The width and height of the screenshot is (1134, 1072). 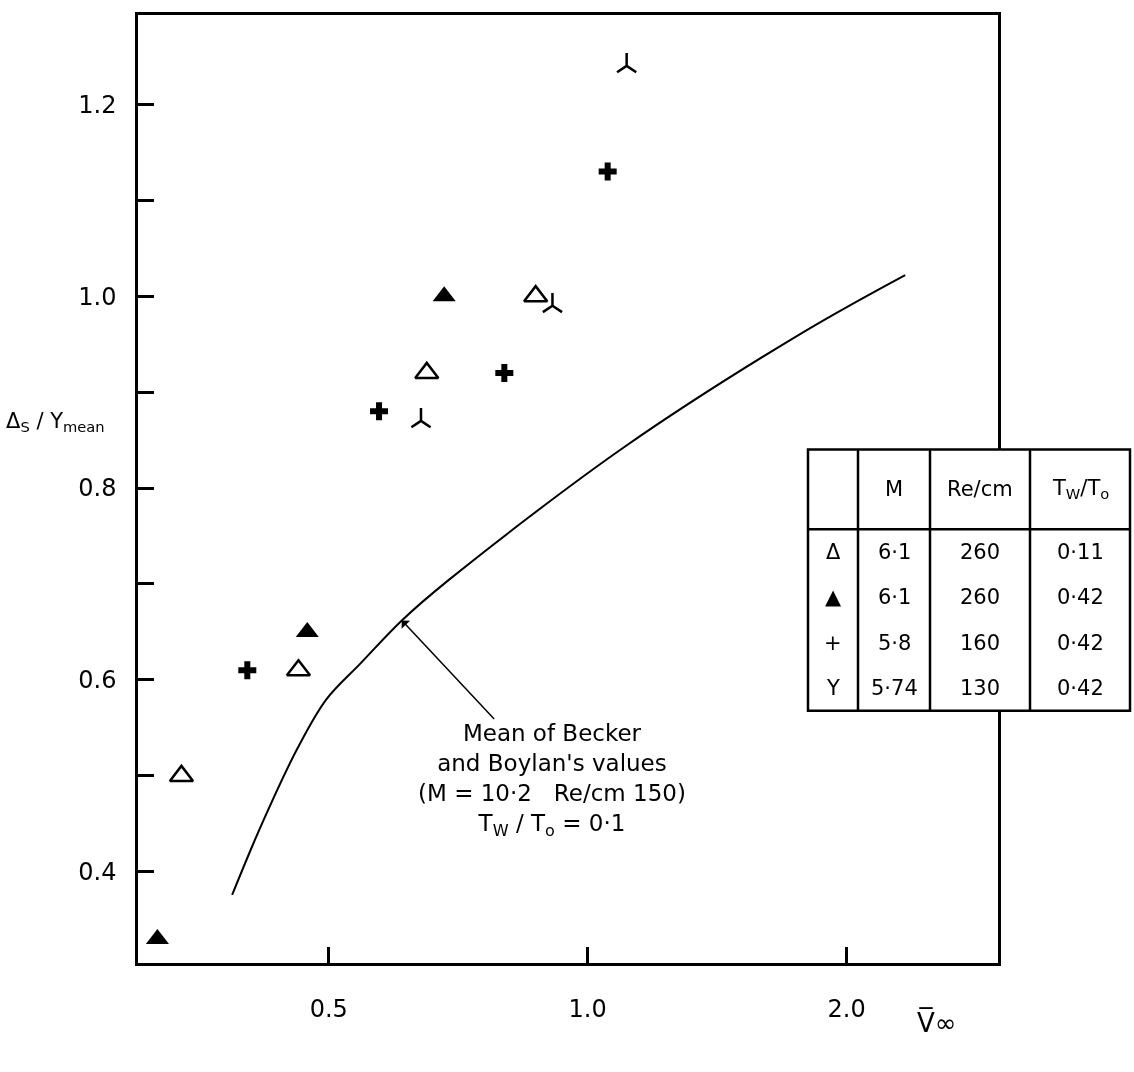 What do you see at coordinates (980, 489) in the screenshot?
I see `annotation: Re/cm` at bounding box center [980, 489].